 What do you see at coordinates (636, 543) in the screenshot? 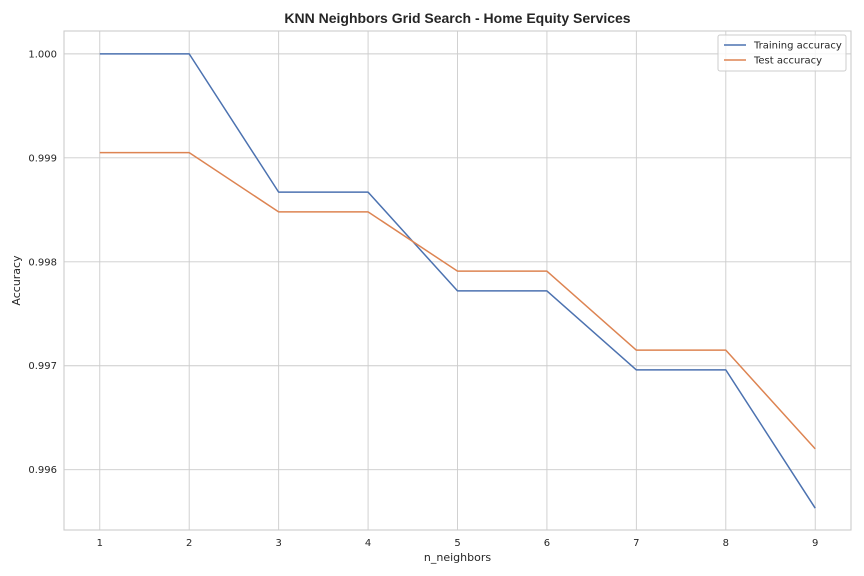
I see `x-tick-label: 7` at bounding box center [636, 543].